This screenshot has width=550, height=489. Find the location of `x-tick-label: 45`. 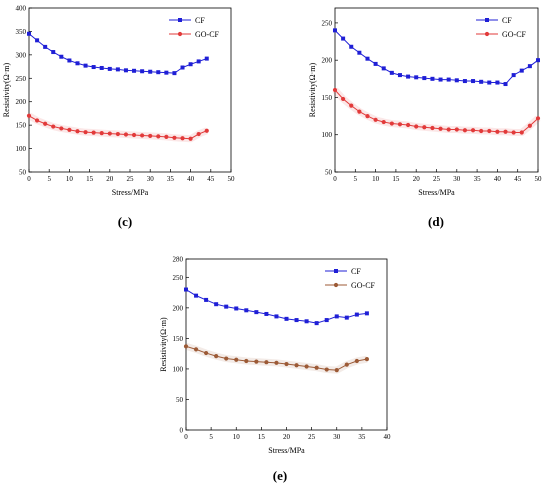

x-tick-label: 45 is located at coordinates (211, 179).